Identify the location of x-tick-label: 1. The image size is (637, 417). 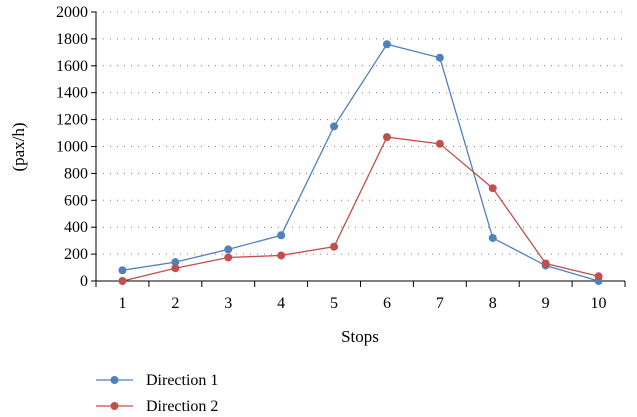
(122, 303).